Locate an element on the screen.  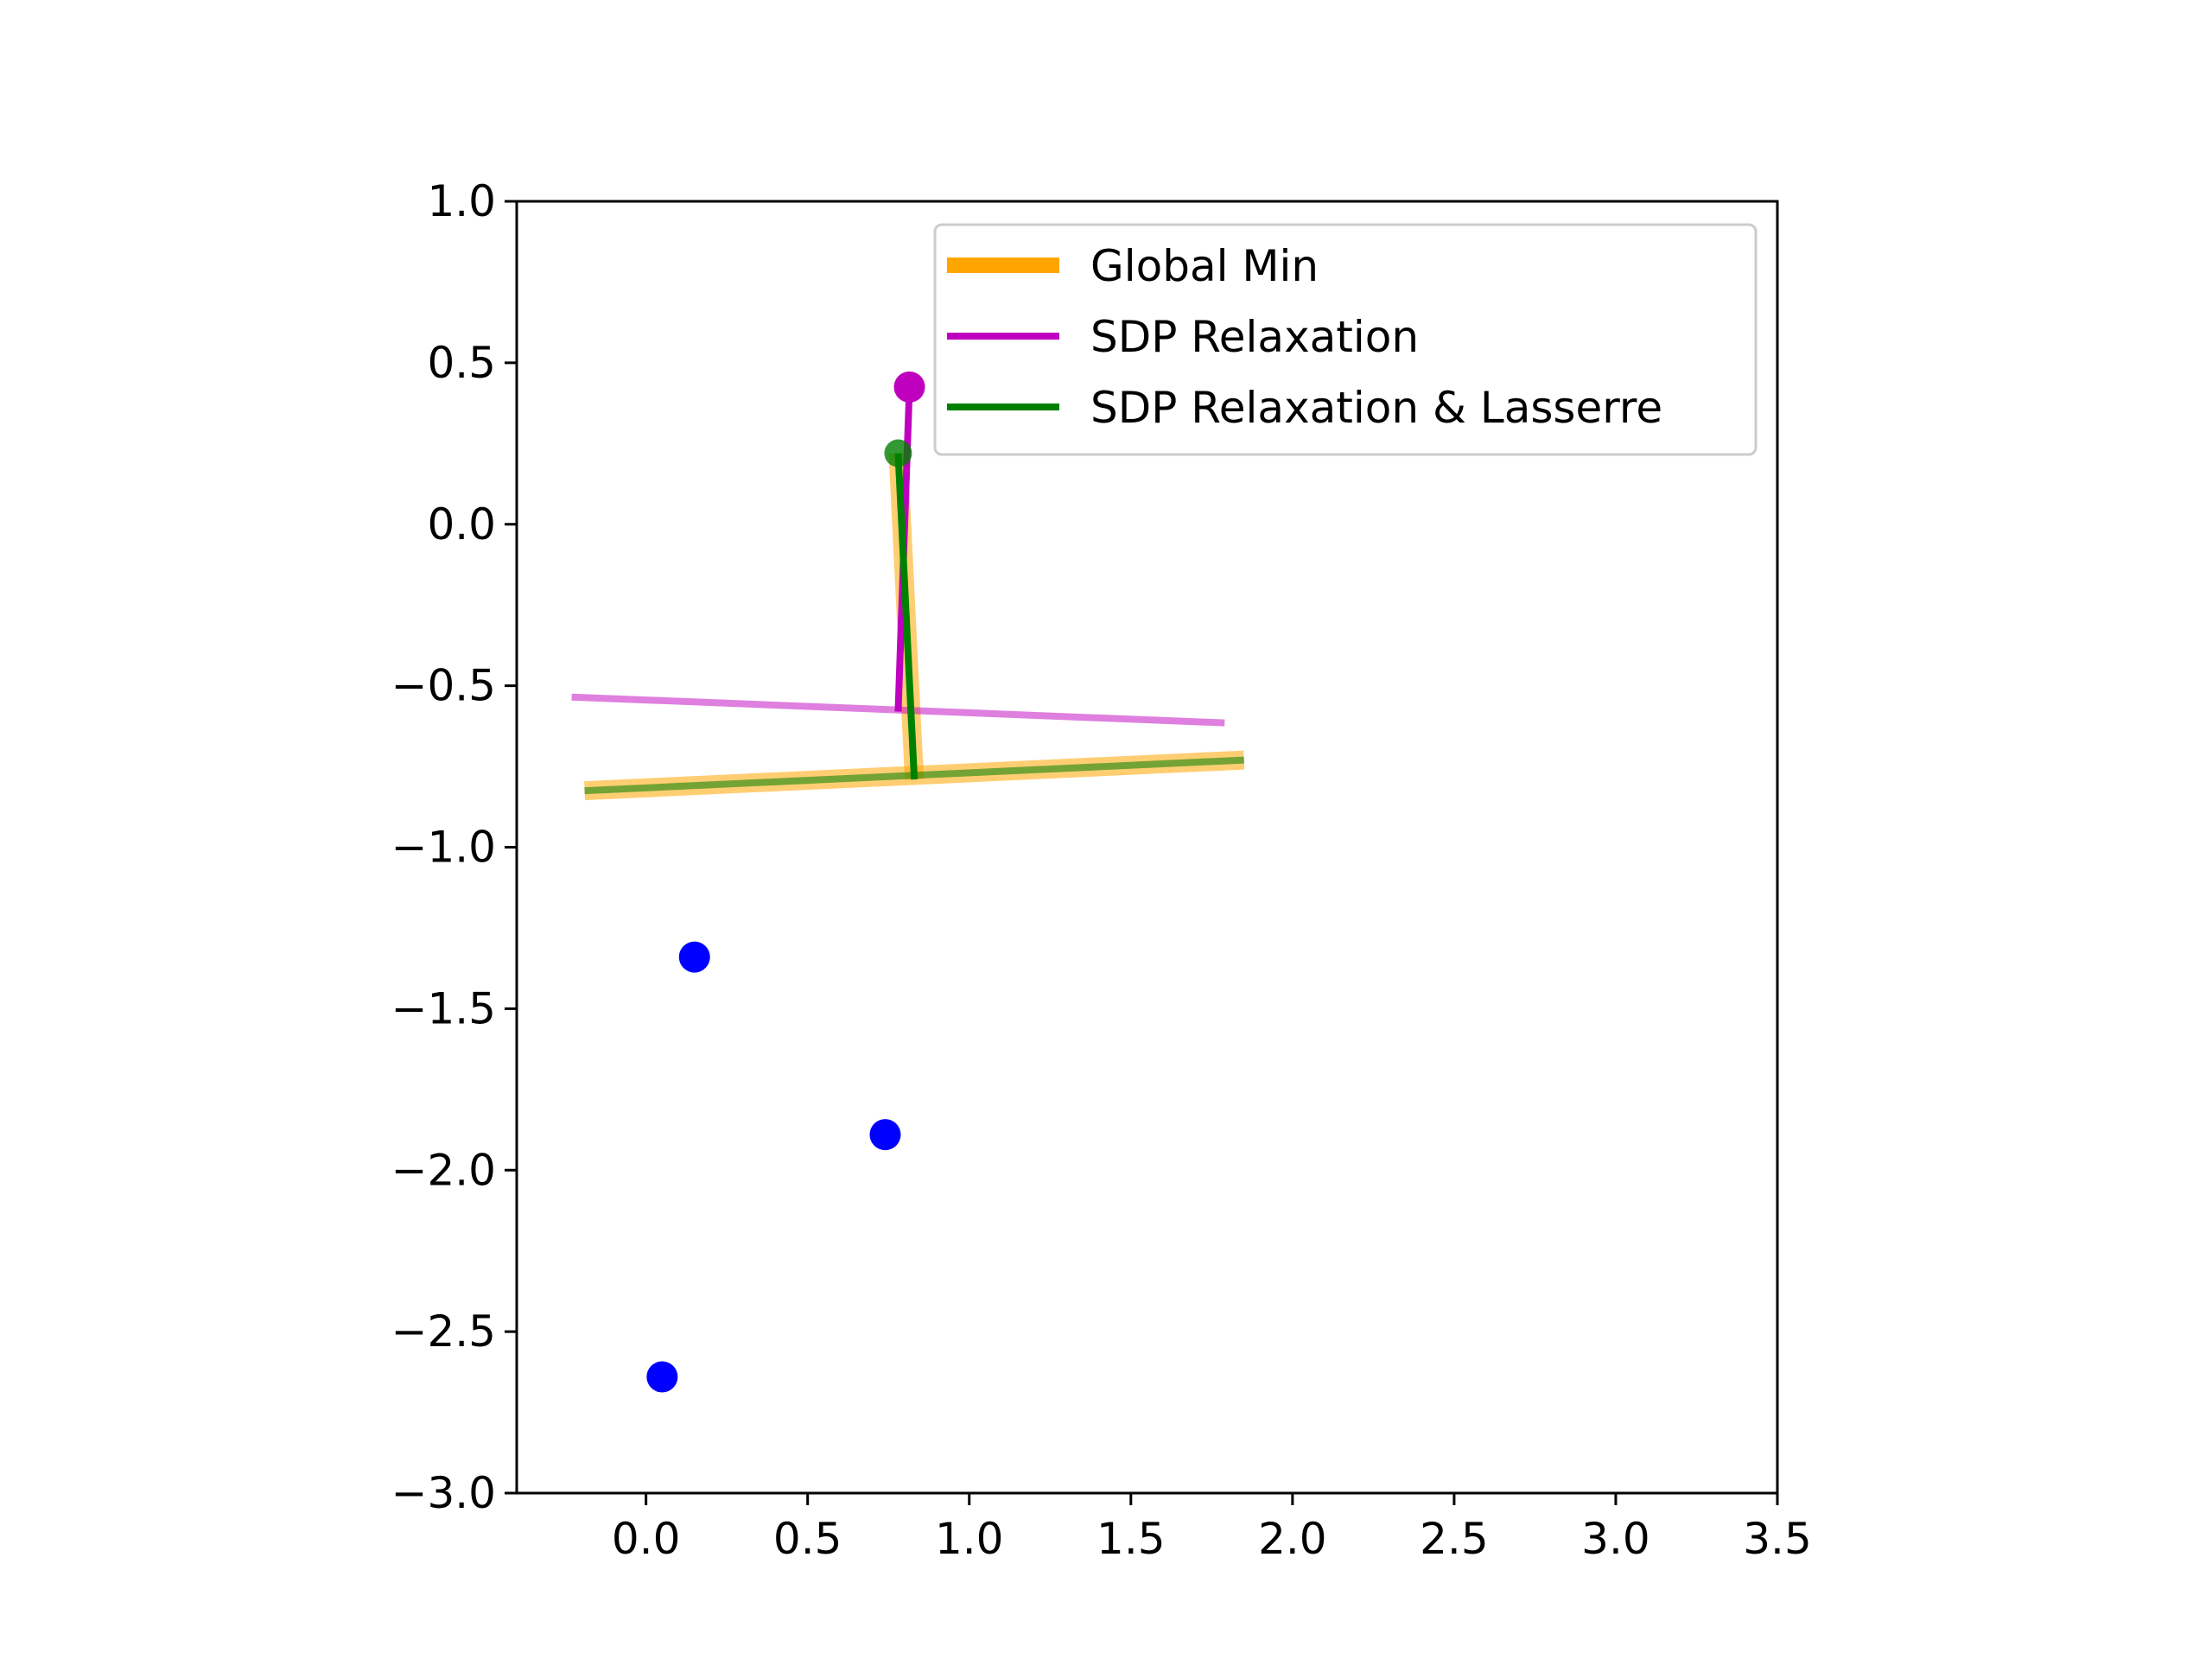
x-tick-label: 0.0 is located at coordinates (646, 1539).